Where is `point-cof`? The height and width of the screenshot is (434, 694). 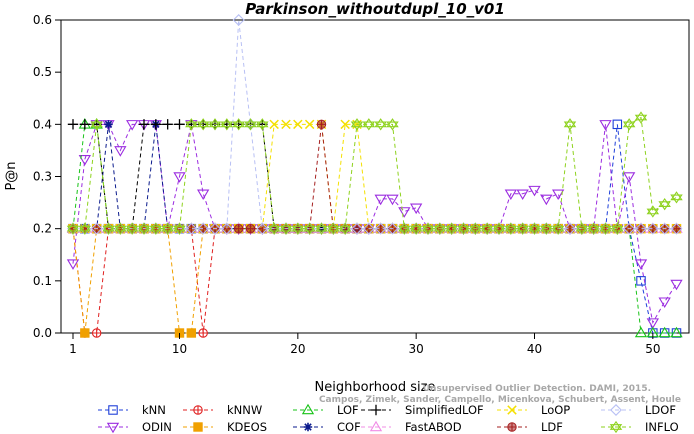
point-cof is located at coordinates (108, 124).